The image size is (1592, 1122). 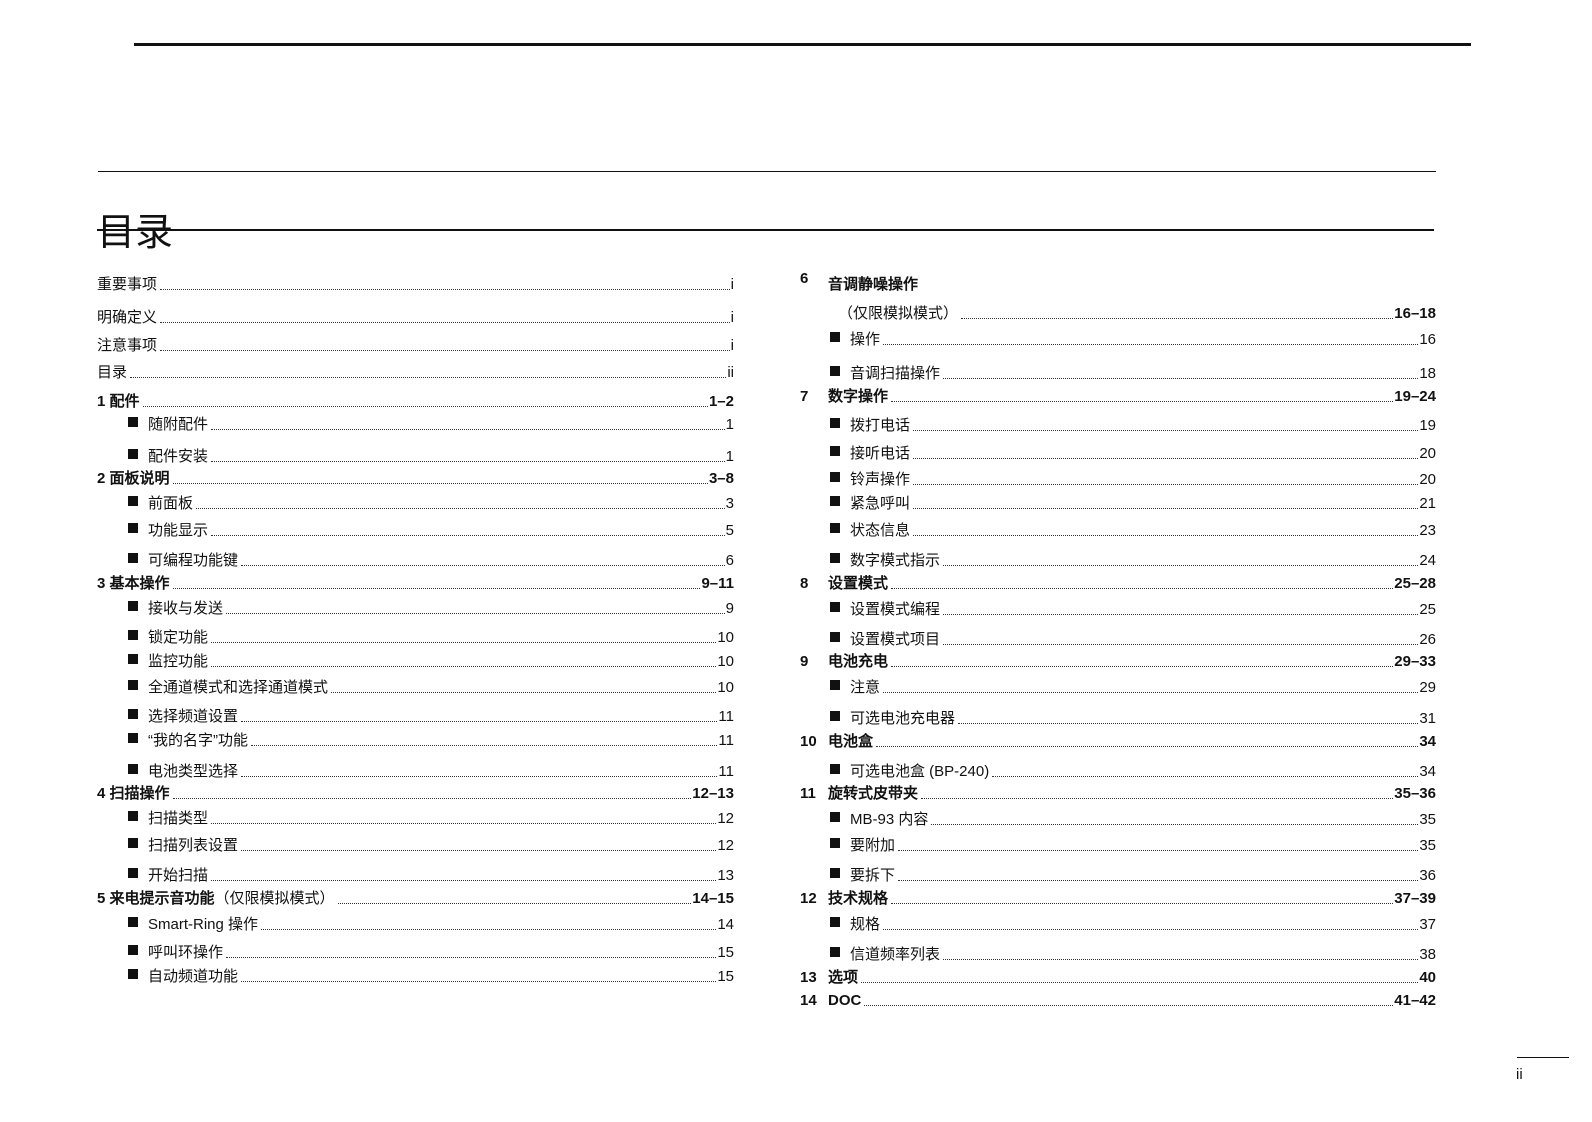 What do you see at coordinates (193, 976) in the screenshot?
I see `toc-entry-title: 自动频道功能` at bounding box center [193, 976].